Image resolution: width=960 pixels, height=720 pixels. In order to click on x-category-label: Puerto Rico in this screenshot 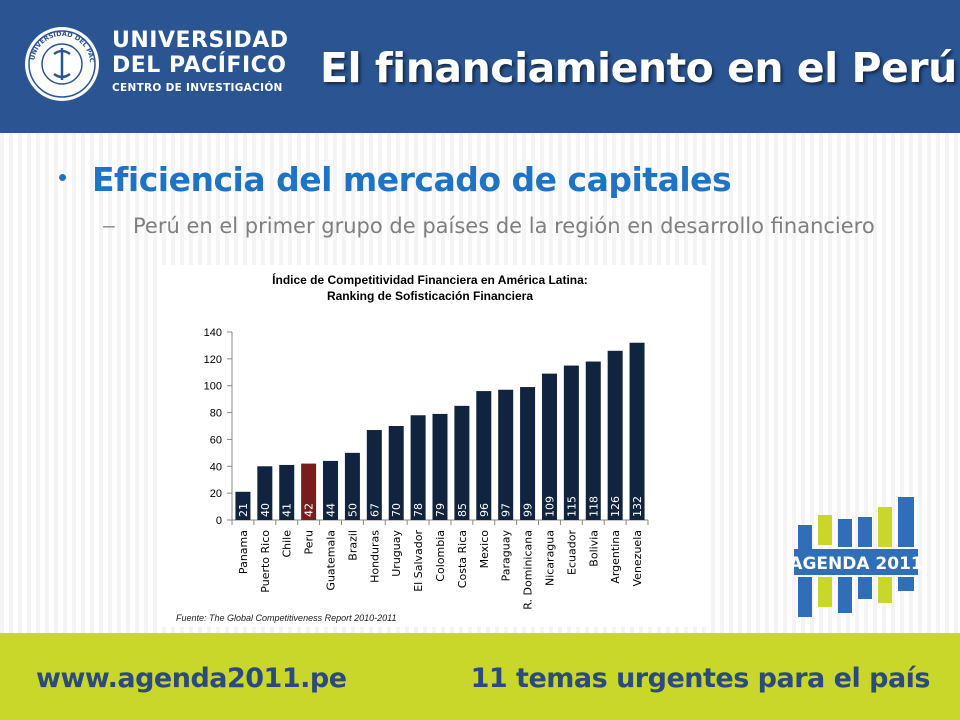, I will do `click(265, 561)`.